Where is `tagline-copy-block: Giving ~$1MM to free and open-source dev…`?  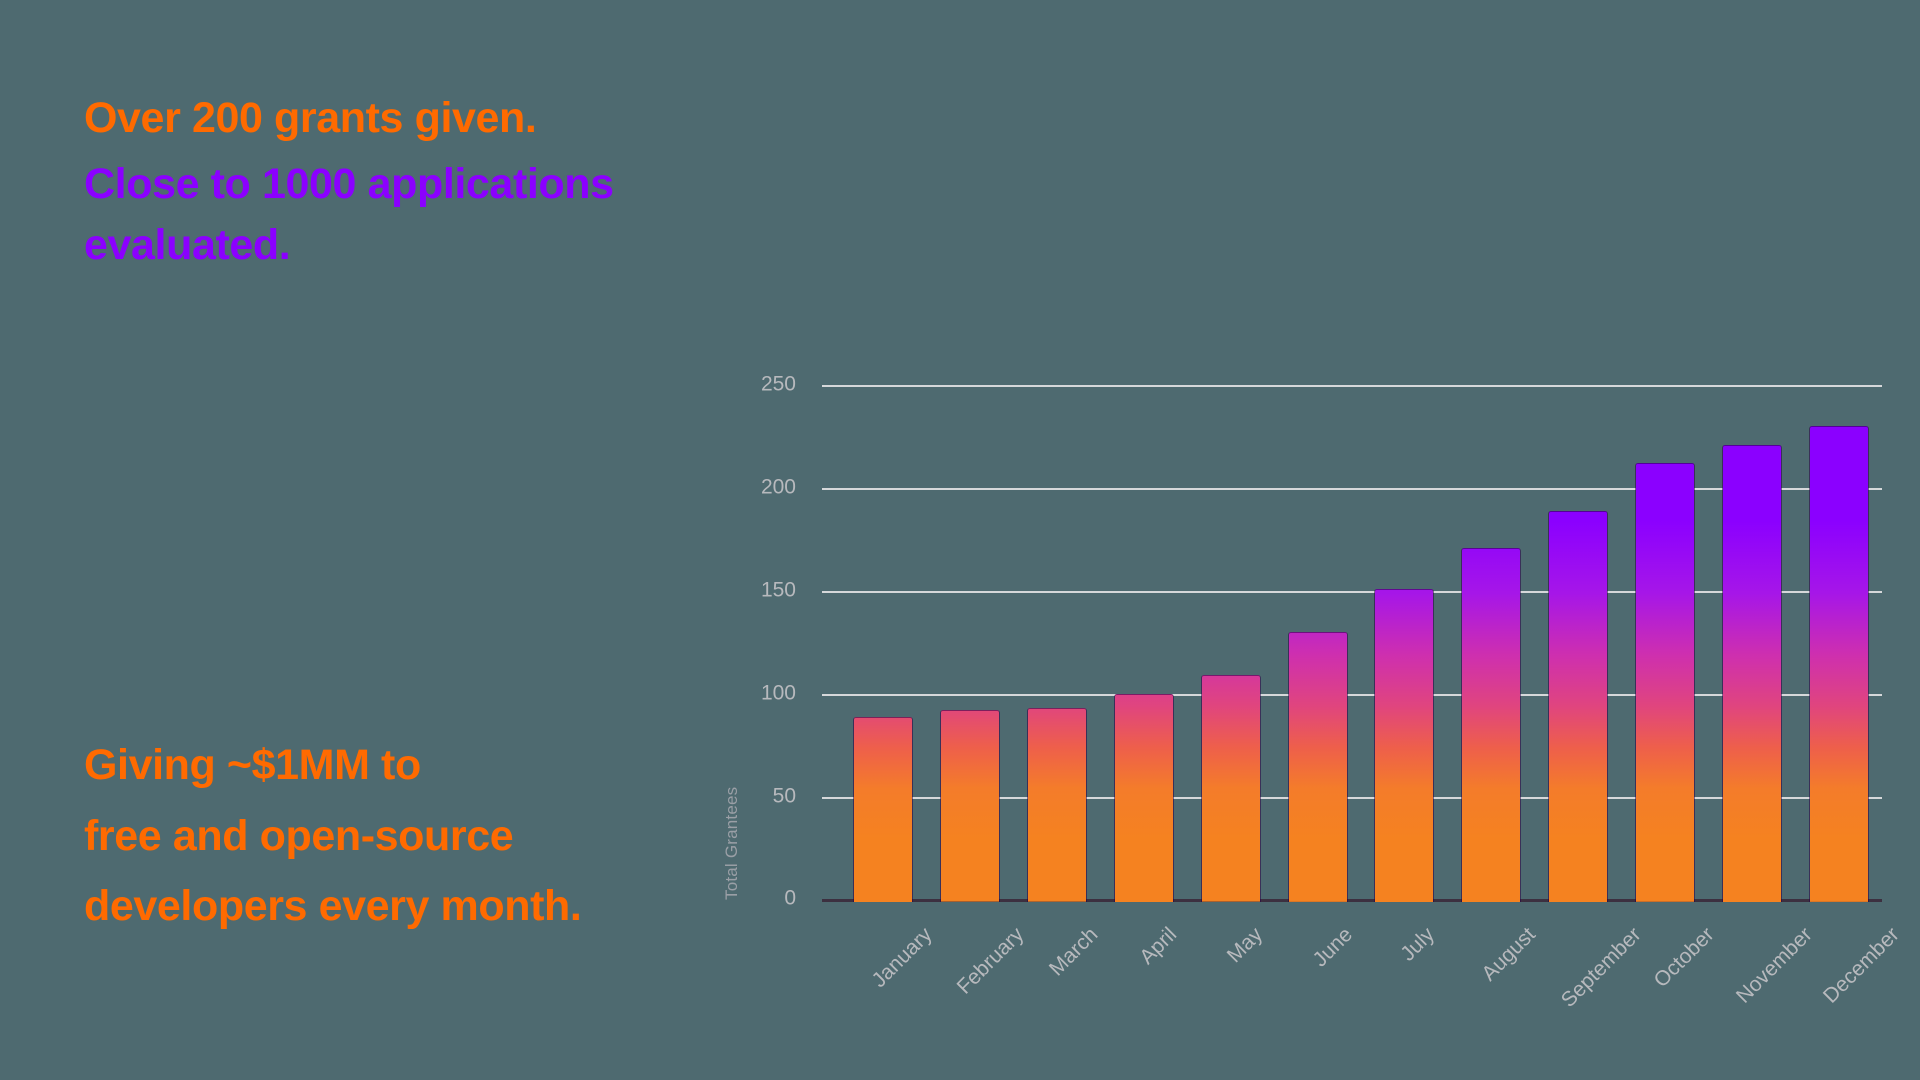
tagline-copy-block: Giving ~$1MM to free and open-source dev… is located at coordinates (464, 836).